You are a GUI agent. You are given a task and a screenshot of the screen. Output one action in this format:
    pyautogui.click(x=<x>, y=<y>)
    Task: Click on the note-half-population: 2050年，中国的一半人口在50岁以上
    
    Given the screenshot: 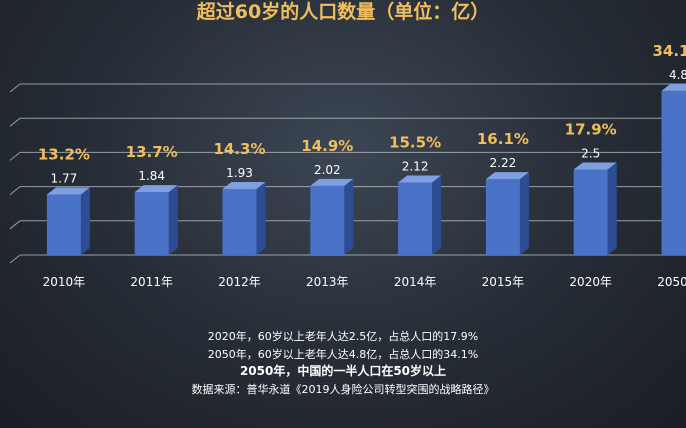 What is the action you would take?
    pyautogui.click(x=343, y=371)
    